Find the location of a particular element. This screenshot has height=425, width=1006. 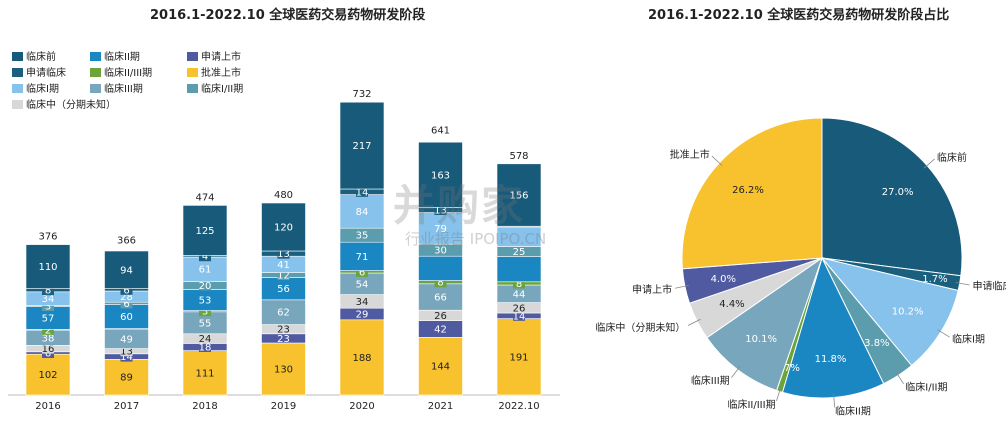

pie-category-label: 临床III期 is located at coordinates (710, 380).